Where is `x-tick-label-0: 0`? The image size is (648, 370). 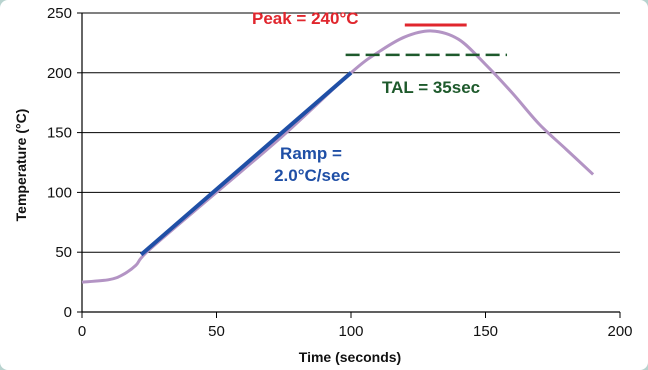 x-tick-label-0: 0 is located at coordinates (82, 331).